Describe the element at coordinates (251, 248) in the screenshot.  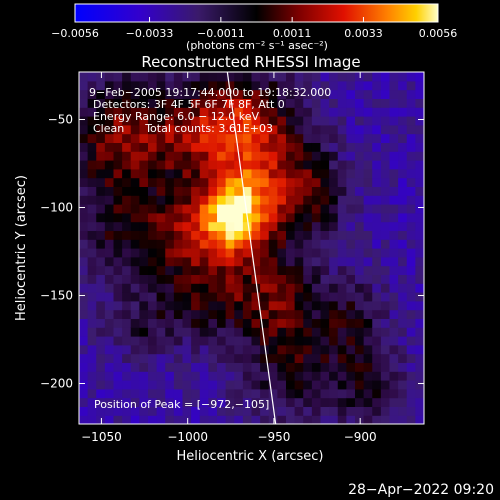
I see `limb-line` at that location.